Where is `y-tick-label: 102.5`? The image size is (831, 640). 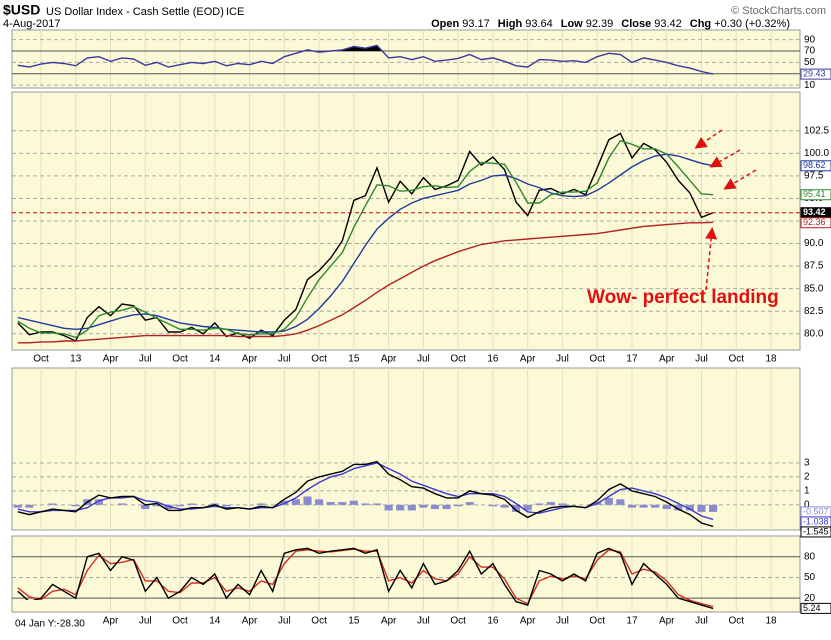 y-tick-label: 102.5 is located at coordinates (816, 130).